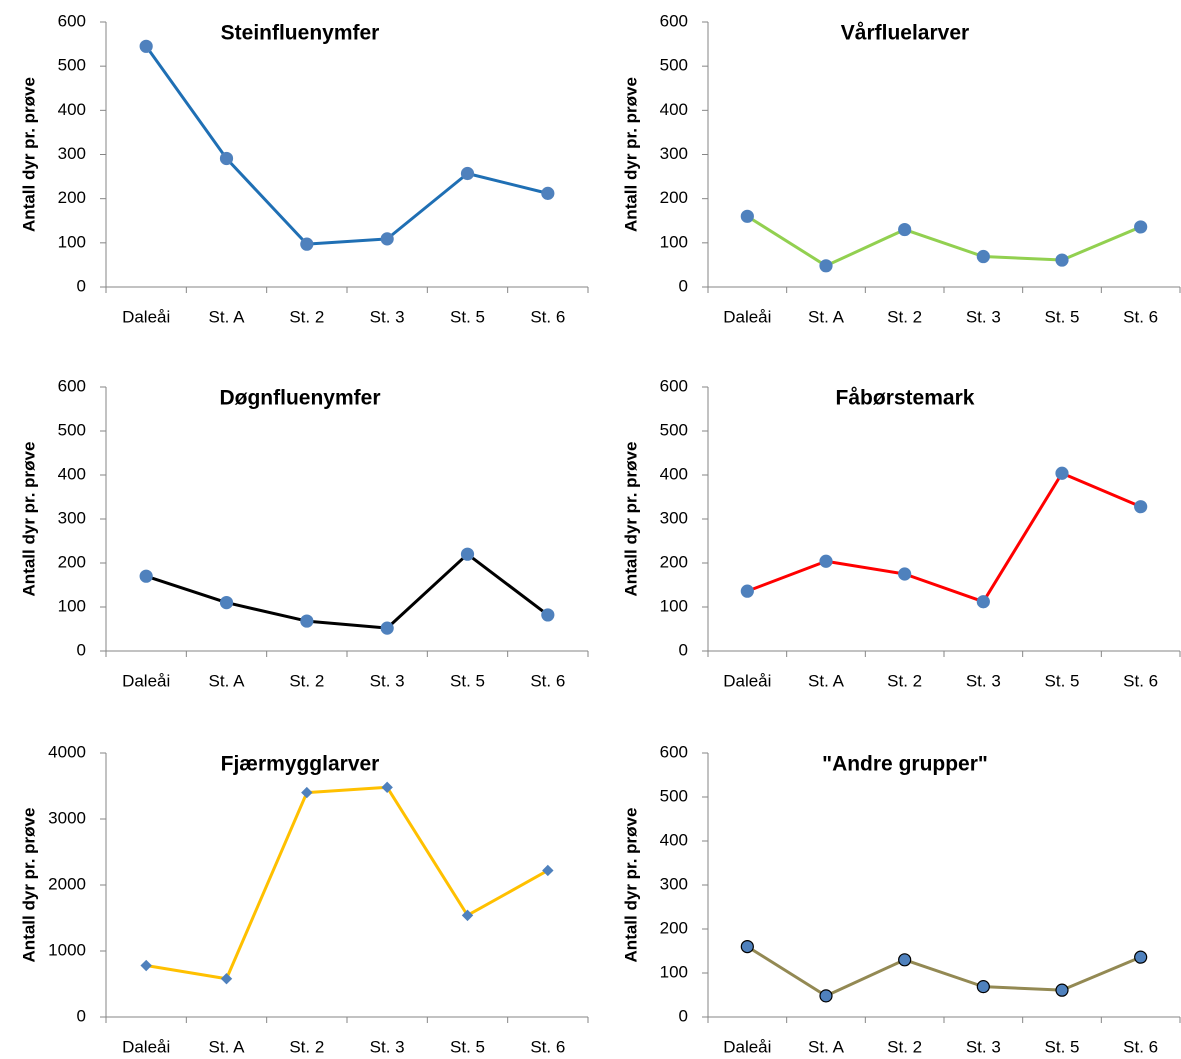 The height and width of the screenshot is (1059, 1181). I want to click on y-tick-label: 1000, so click(67, 949).